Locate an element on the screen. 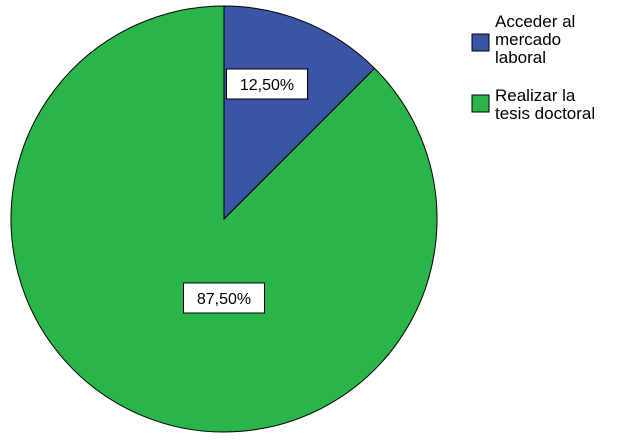  legend-label-line: tesis doctoral is located at coordinates (545, 113).